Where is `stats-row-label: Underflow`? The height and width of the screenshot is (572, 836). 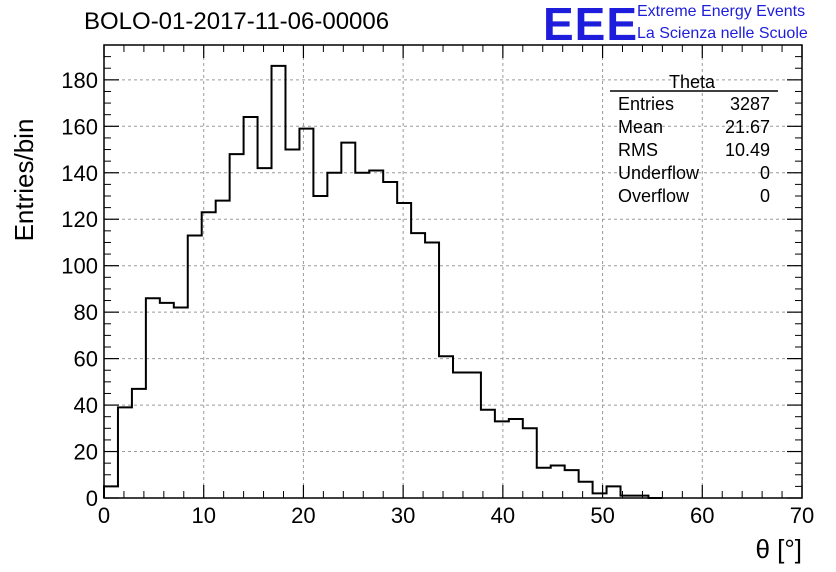
stats-row-label: Underflow is located at coordinates (659, 173).